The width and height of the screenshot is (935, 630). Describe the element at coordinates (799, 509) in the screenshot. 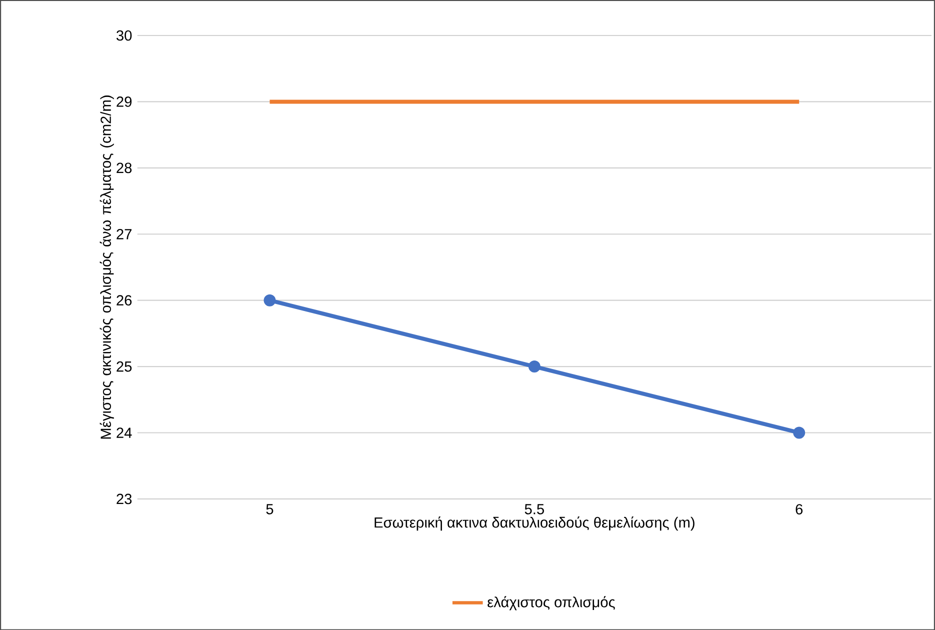

I see `x-tick-label: 6` at that location.